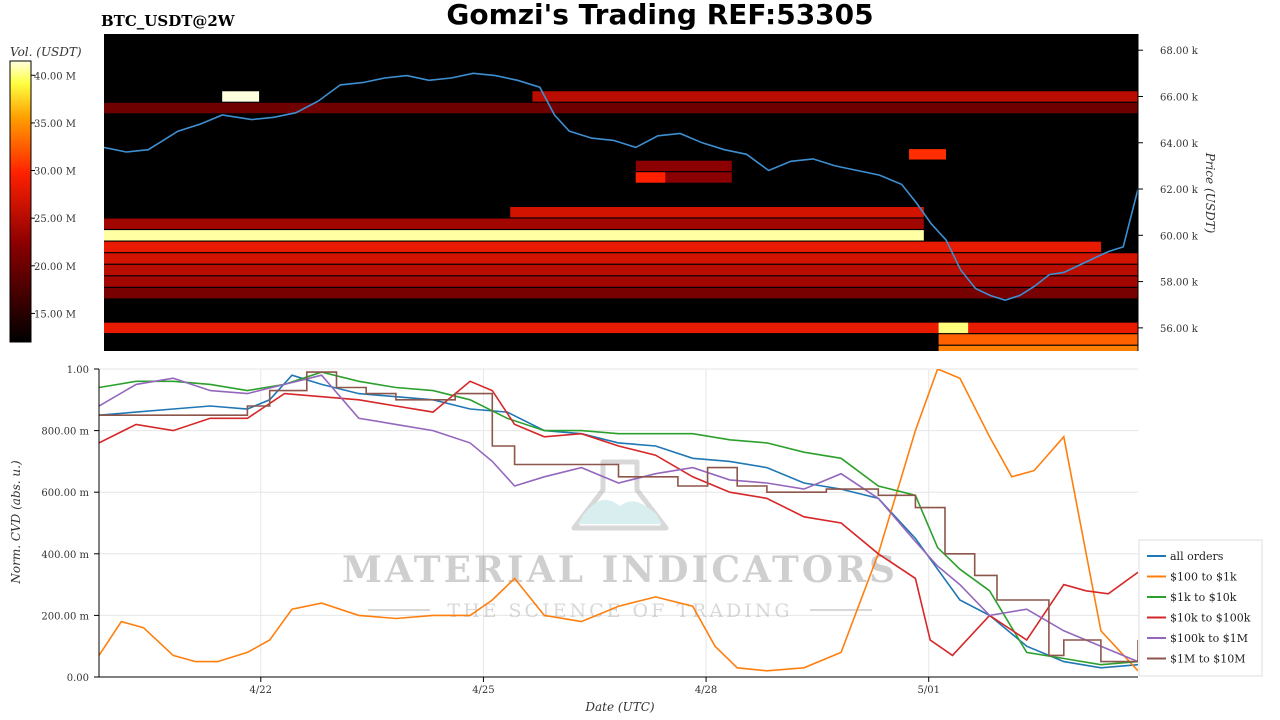  Describe the element at coordinates (1179, 329) in the screenshot. I see `price-tick-label: 56.00 k` at that location.